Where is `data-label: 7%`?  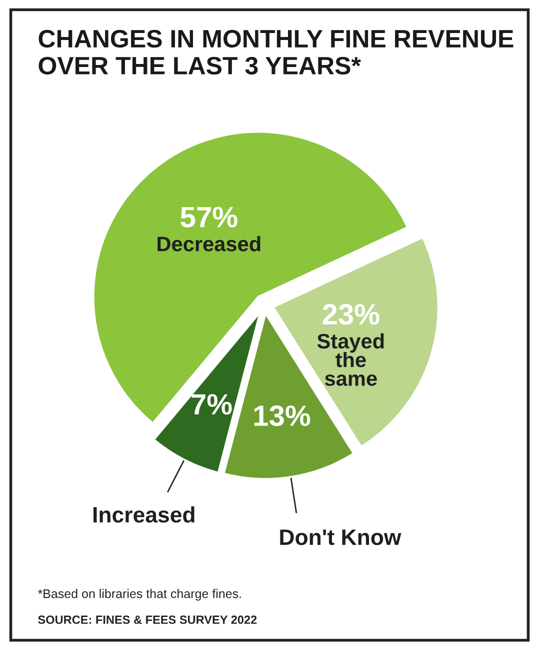
data-label: 7% is located at coordinates (212, 404).